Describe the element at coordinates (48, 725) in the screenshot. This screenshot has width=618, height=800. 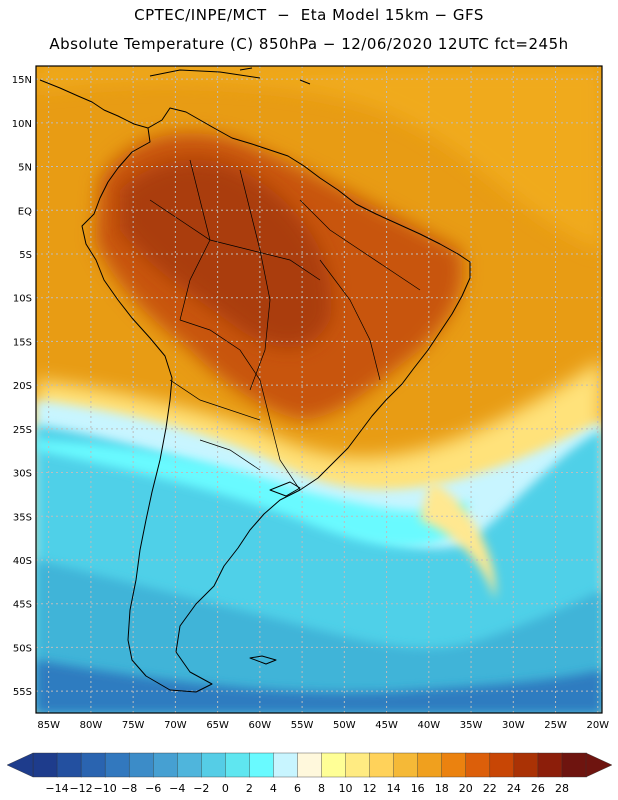
I see `lon-tick-label: 85W` at that location.